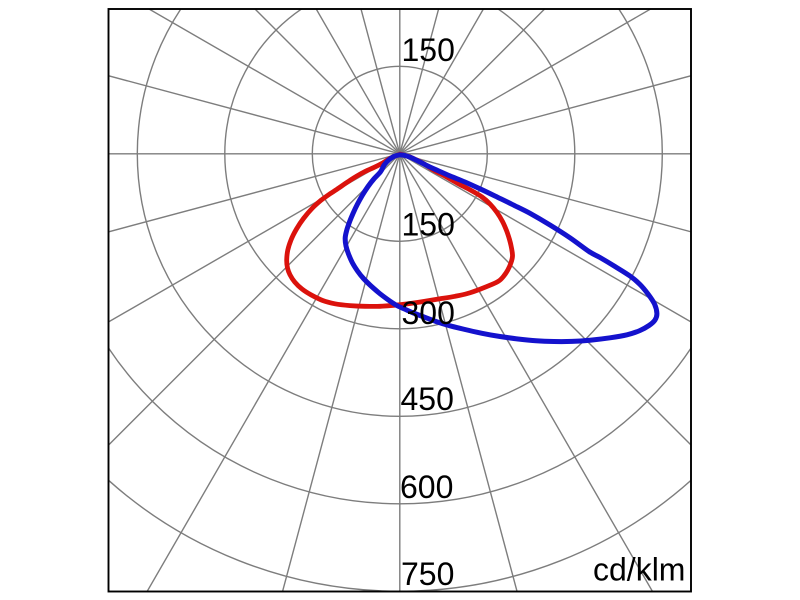  Describe the element at coordinates (427, 399) in the screenshot. I see `svg-text: 450` at that location.